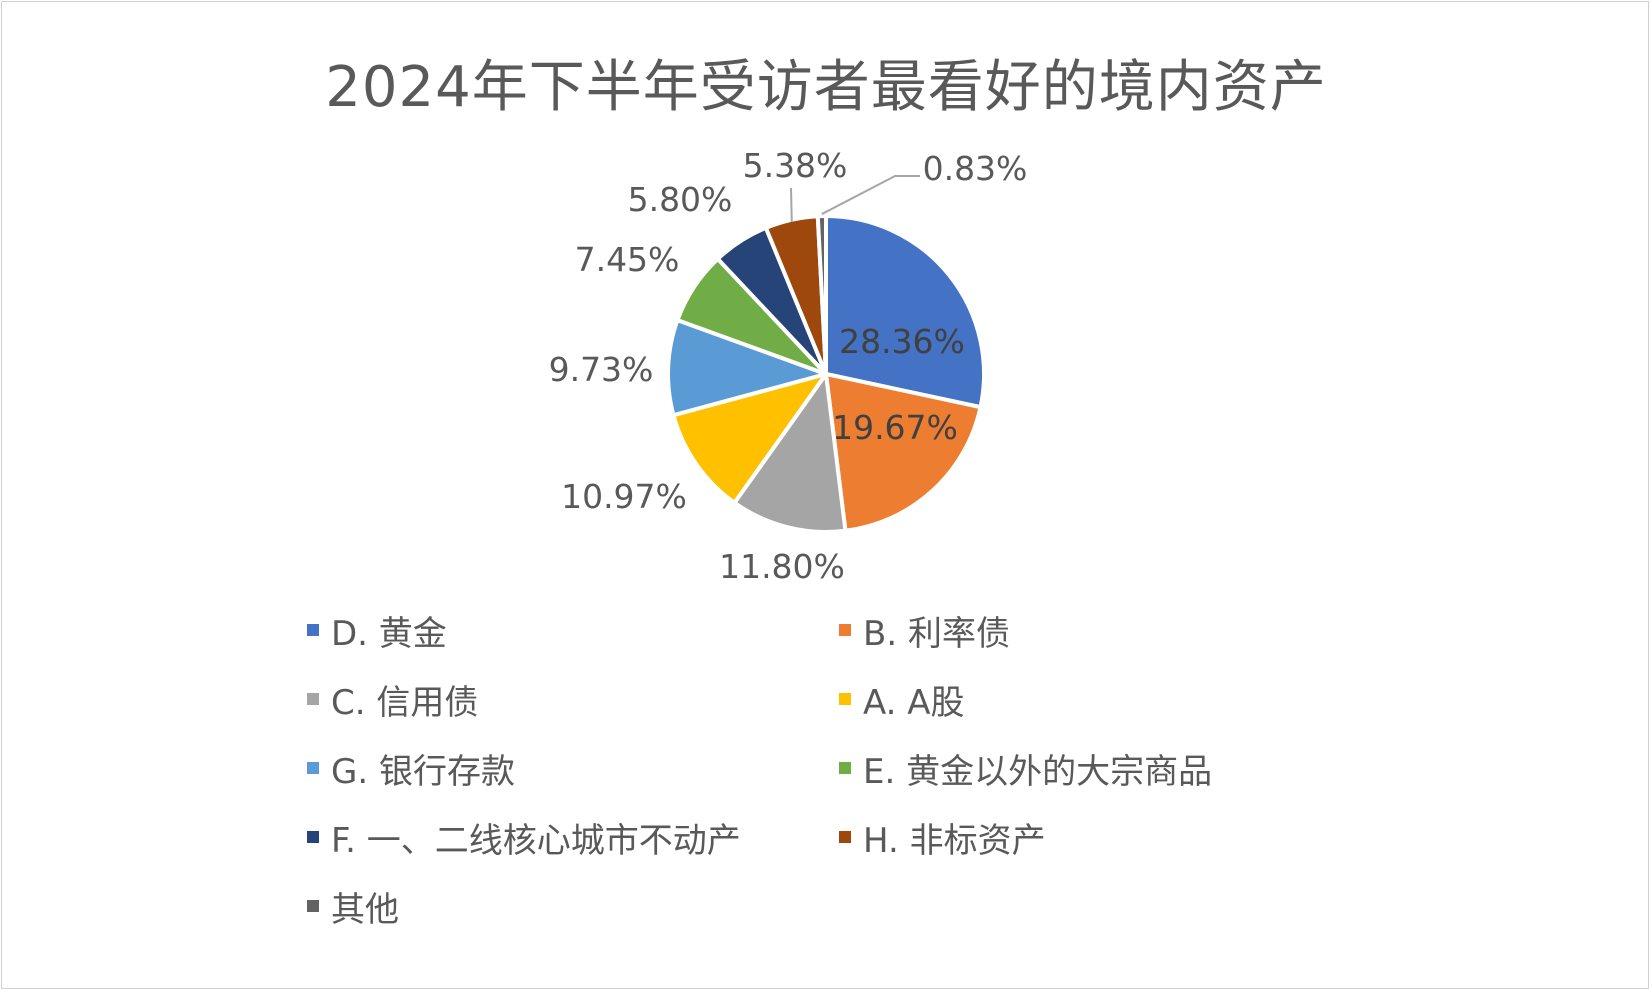 Image resolution: width=1652 pixels, height=992 pixels. Describe the element at coordinates (954, 840) in the screenshot. I see `legend-label-7: H. 非标资产` at that location.